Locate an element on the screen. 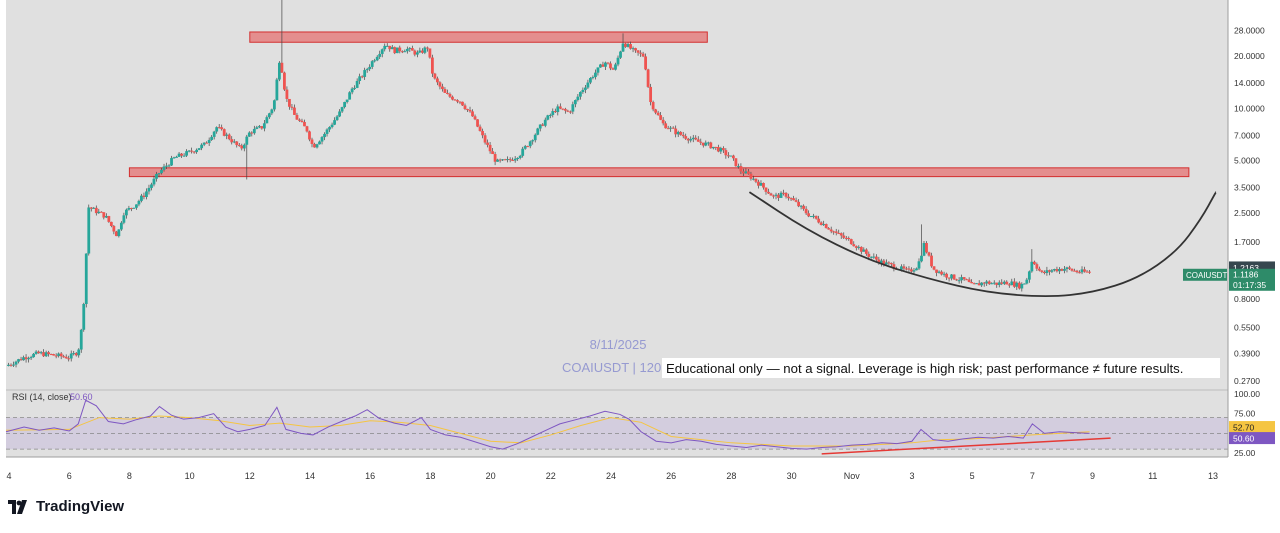 This screenshot has height=533, width=1280. rsi-value-badge-bg is located at coordinates (1252, 438).